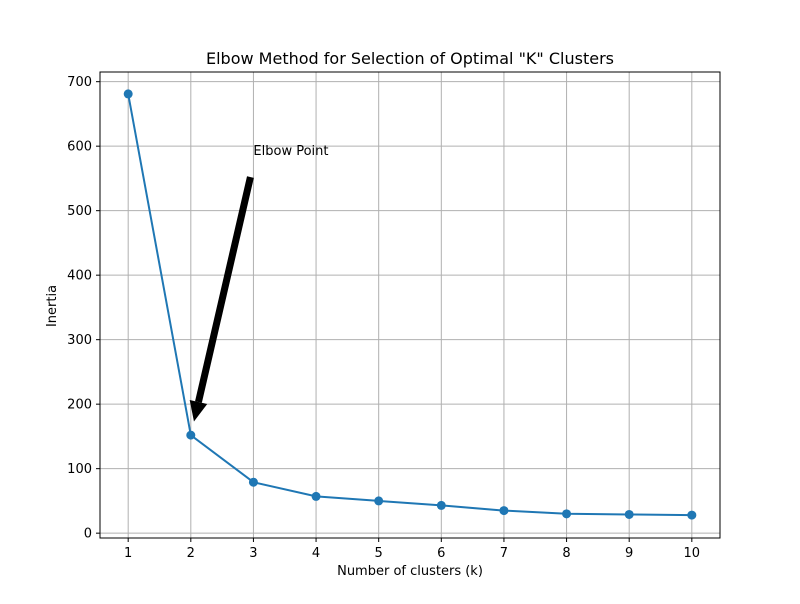  I want to click on y-tick-label: 300, so click(79, 340).